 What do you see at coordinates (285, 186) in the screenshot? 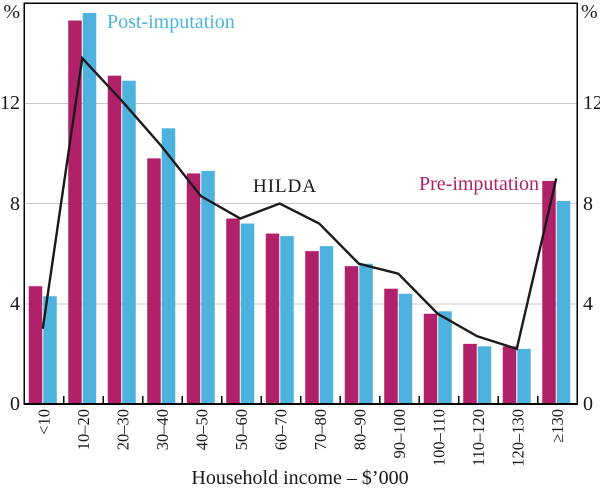
I see `line-label-hilda: HILDA` at bounding box center [285, 186].